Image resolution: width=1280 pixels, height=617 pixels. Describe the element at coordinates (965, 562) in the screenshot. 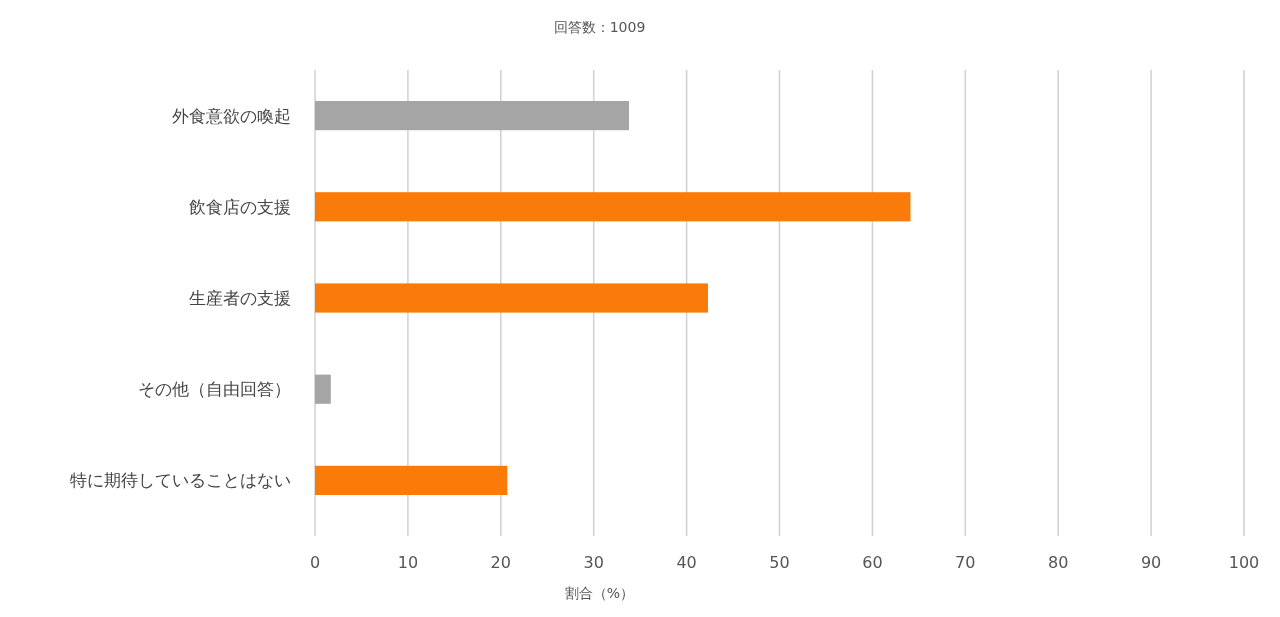

I see `x-tick-label: 70` at that location.